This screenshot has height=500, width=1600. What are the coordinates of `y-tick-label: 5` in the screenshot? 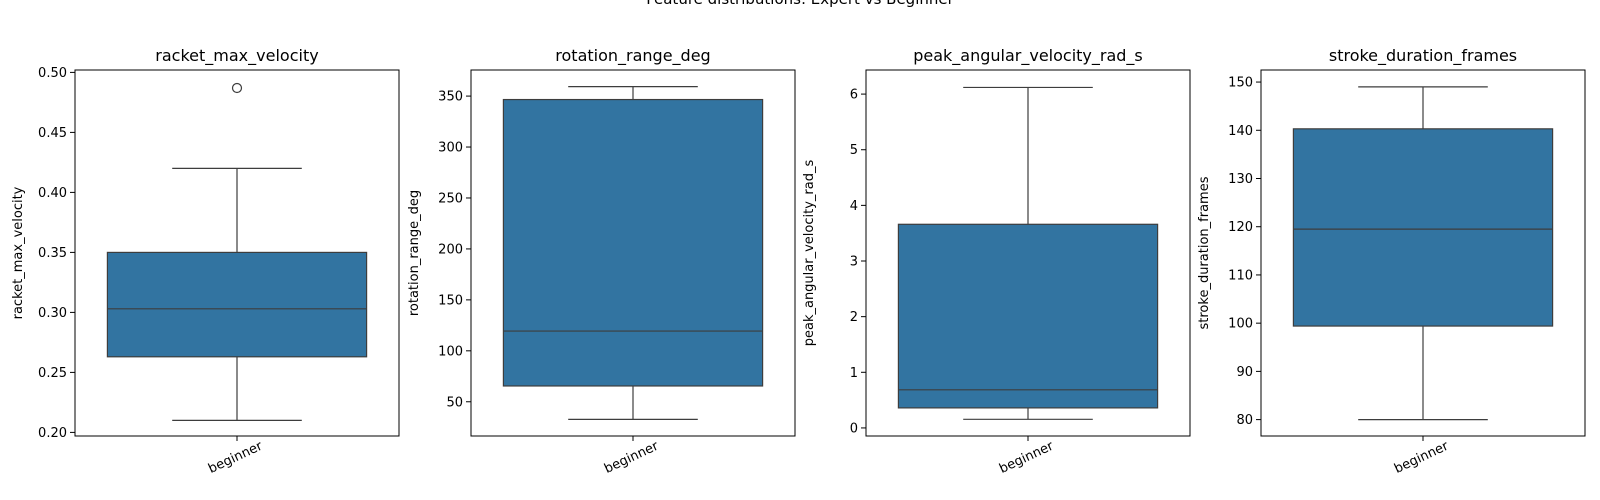 It's located at (854, 150).